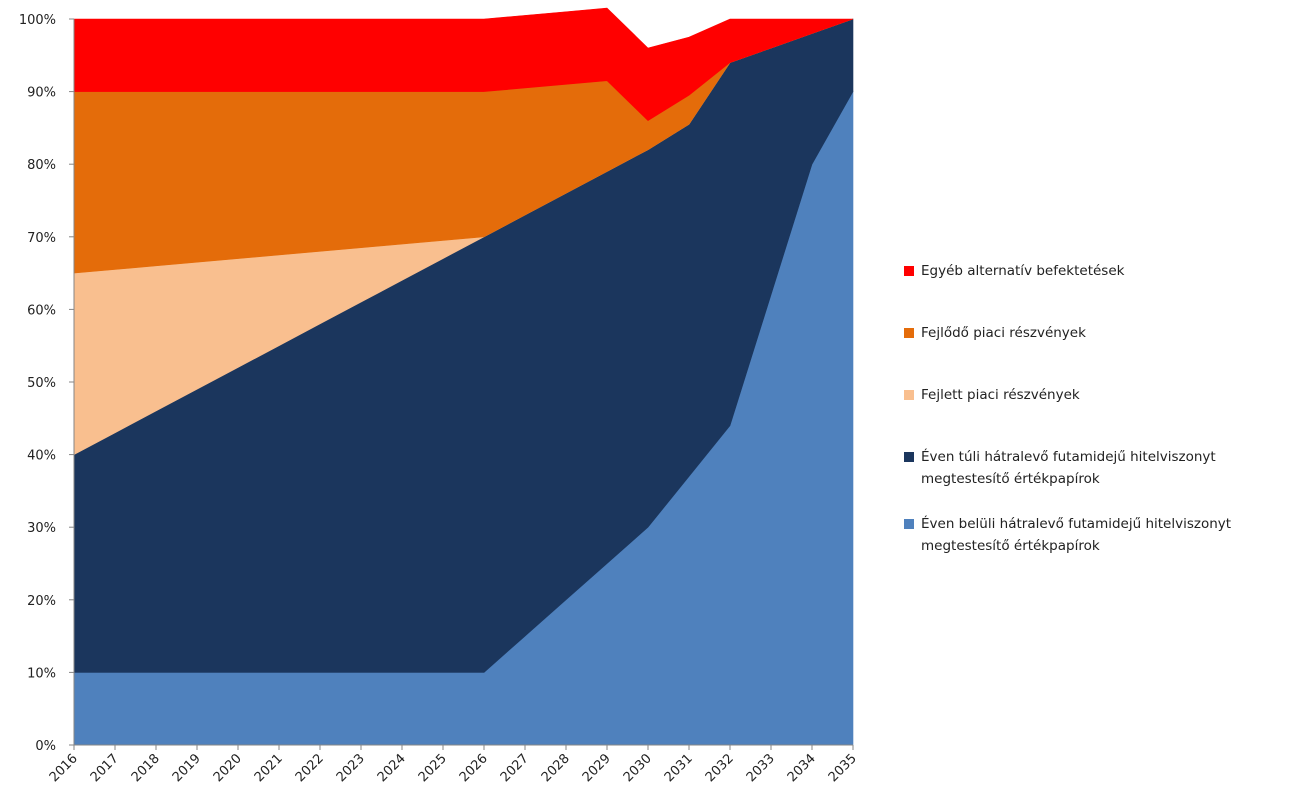  Describe the element at coordinates (843, 768) in the screenshot. I see `x-tick-label: 2035` at that location.